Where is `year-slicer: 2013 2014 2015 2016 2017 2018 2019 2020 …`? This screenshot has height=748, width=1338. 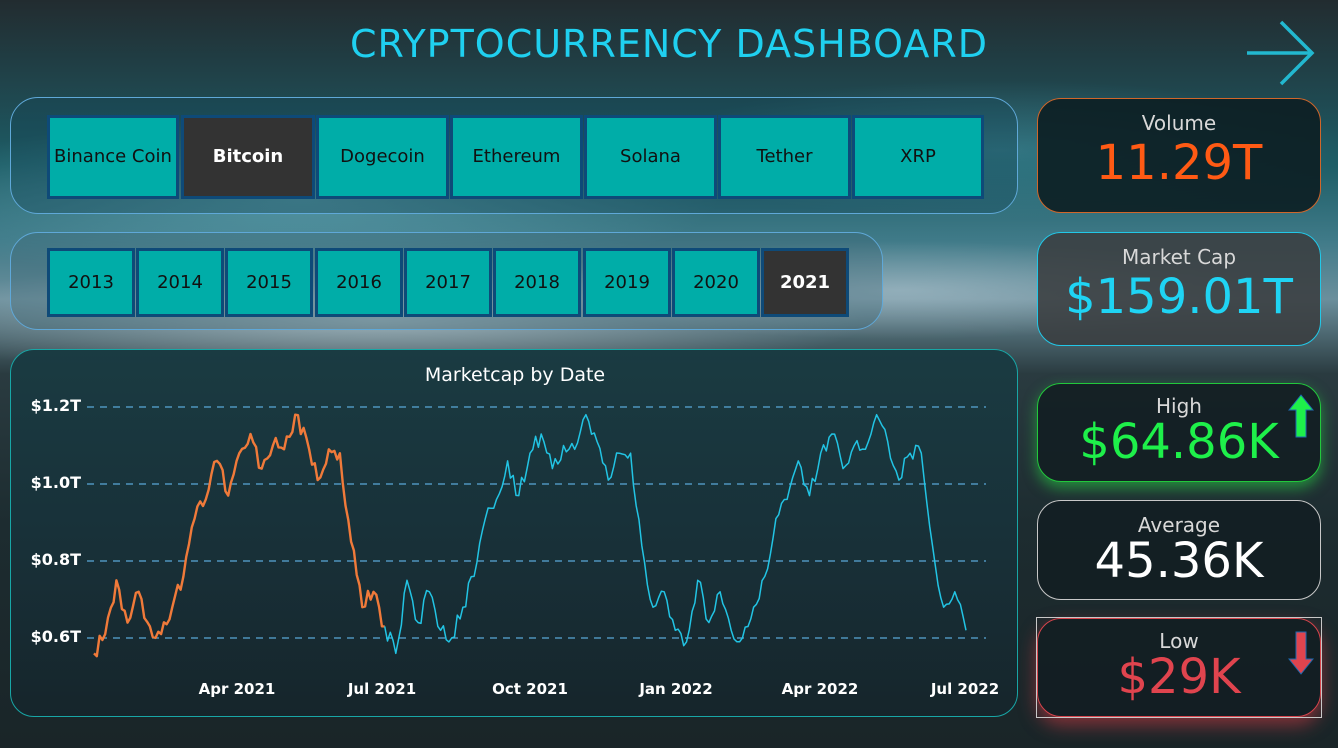 year-slicer: 2013 2014 2015 2016 2017 2018 2019 2020 … is located at coordinates (446, 281).